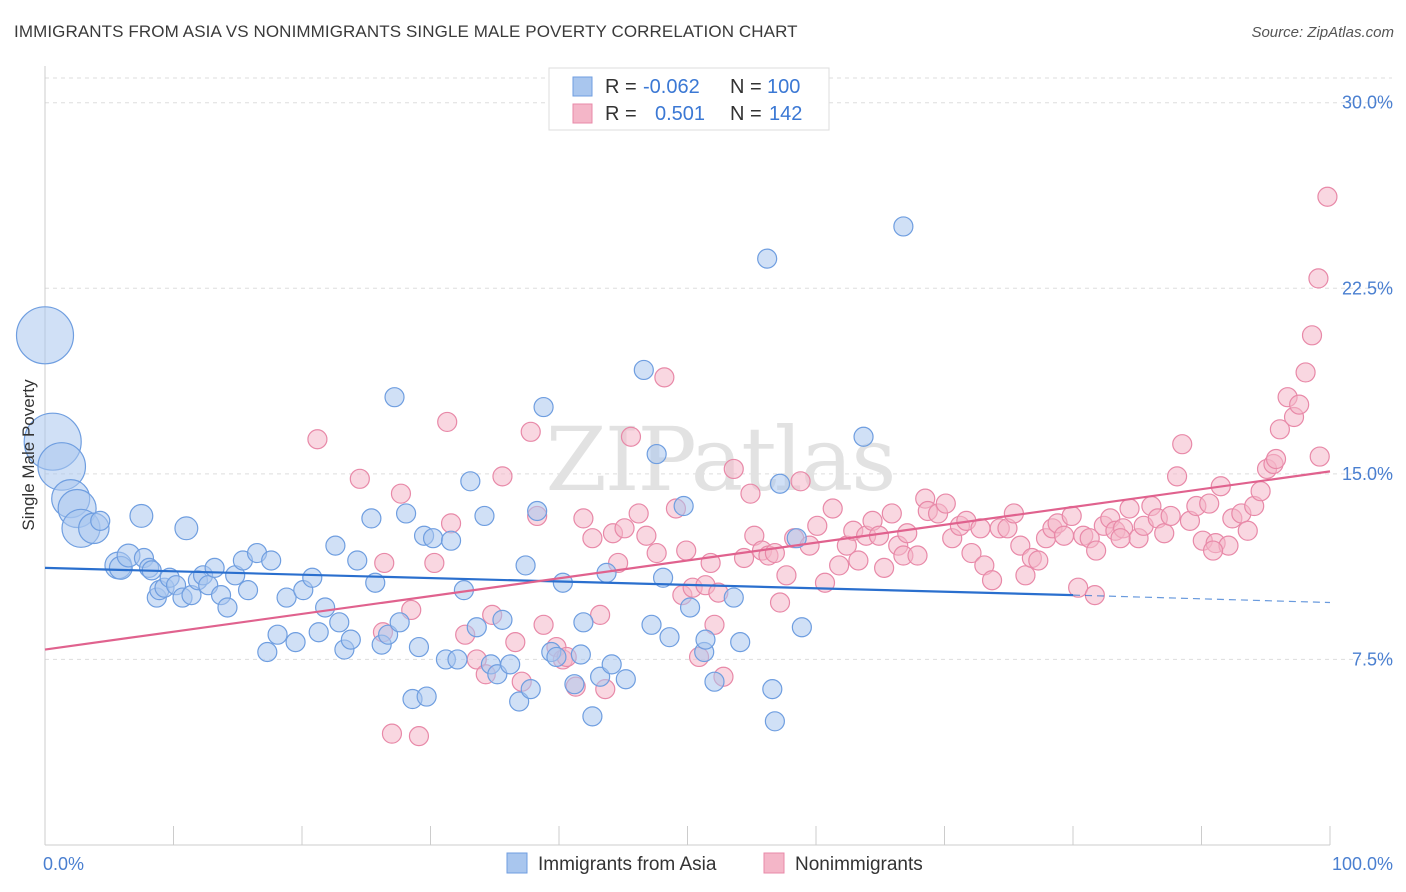  I want to click on legend-r-value-1: -0.062, so click(671, 87).